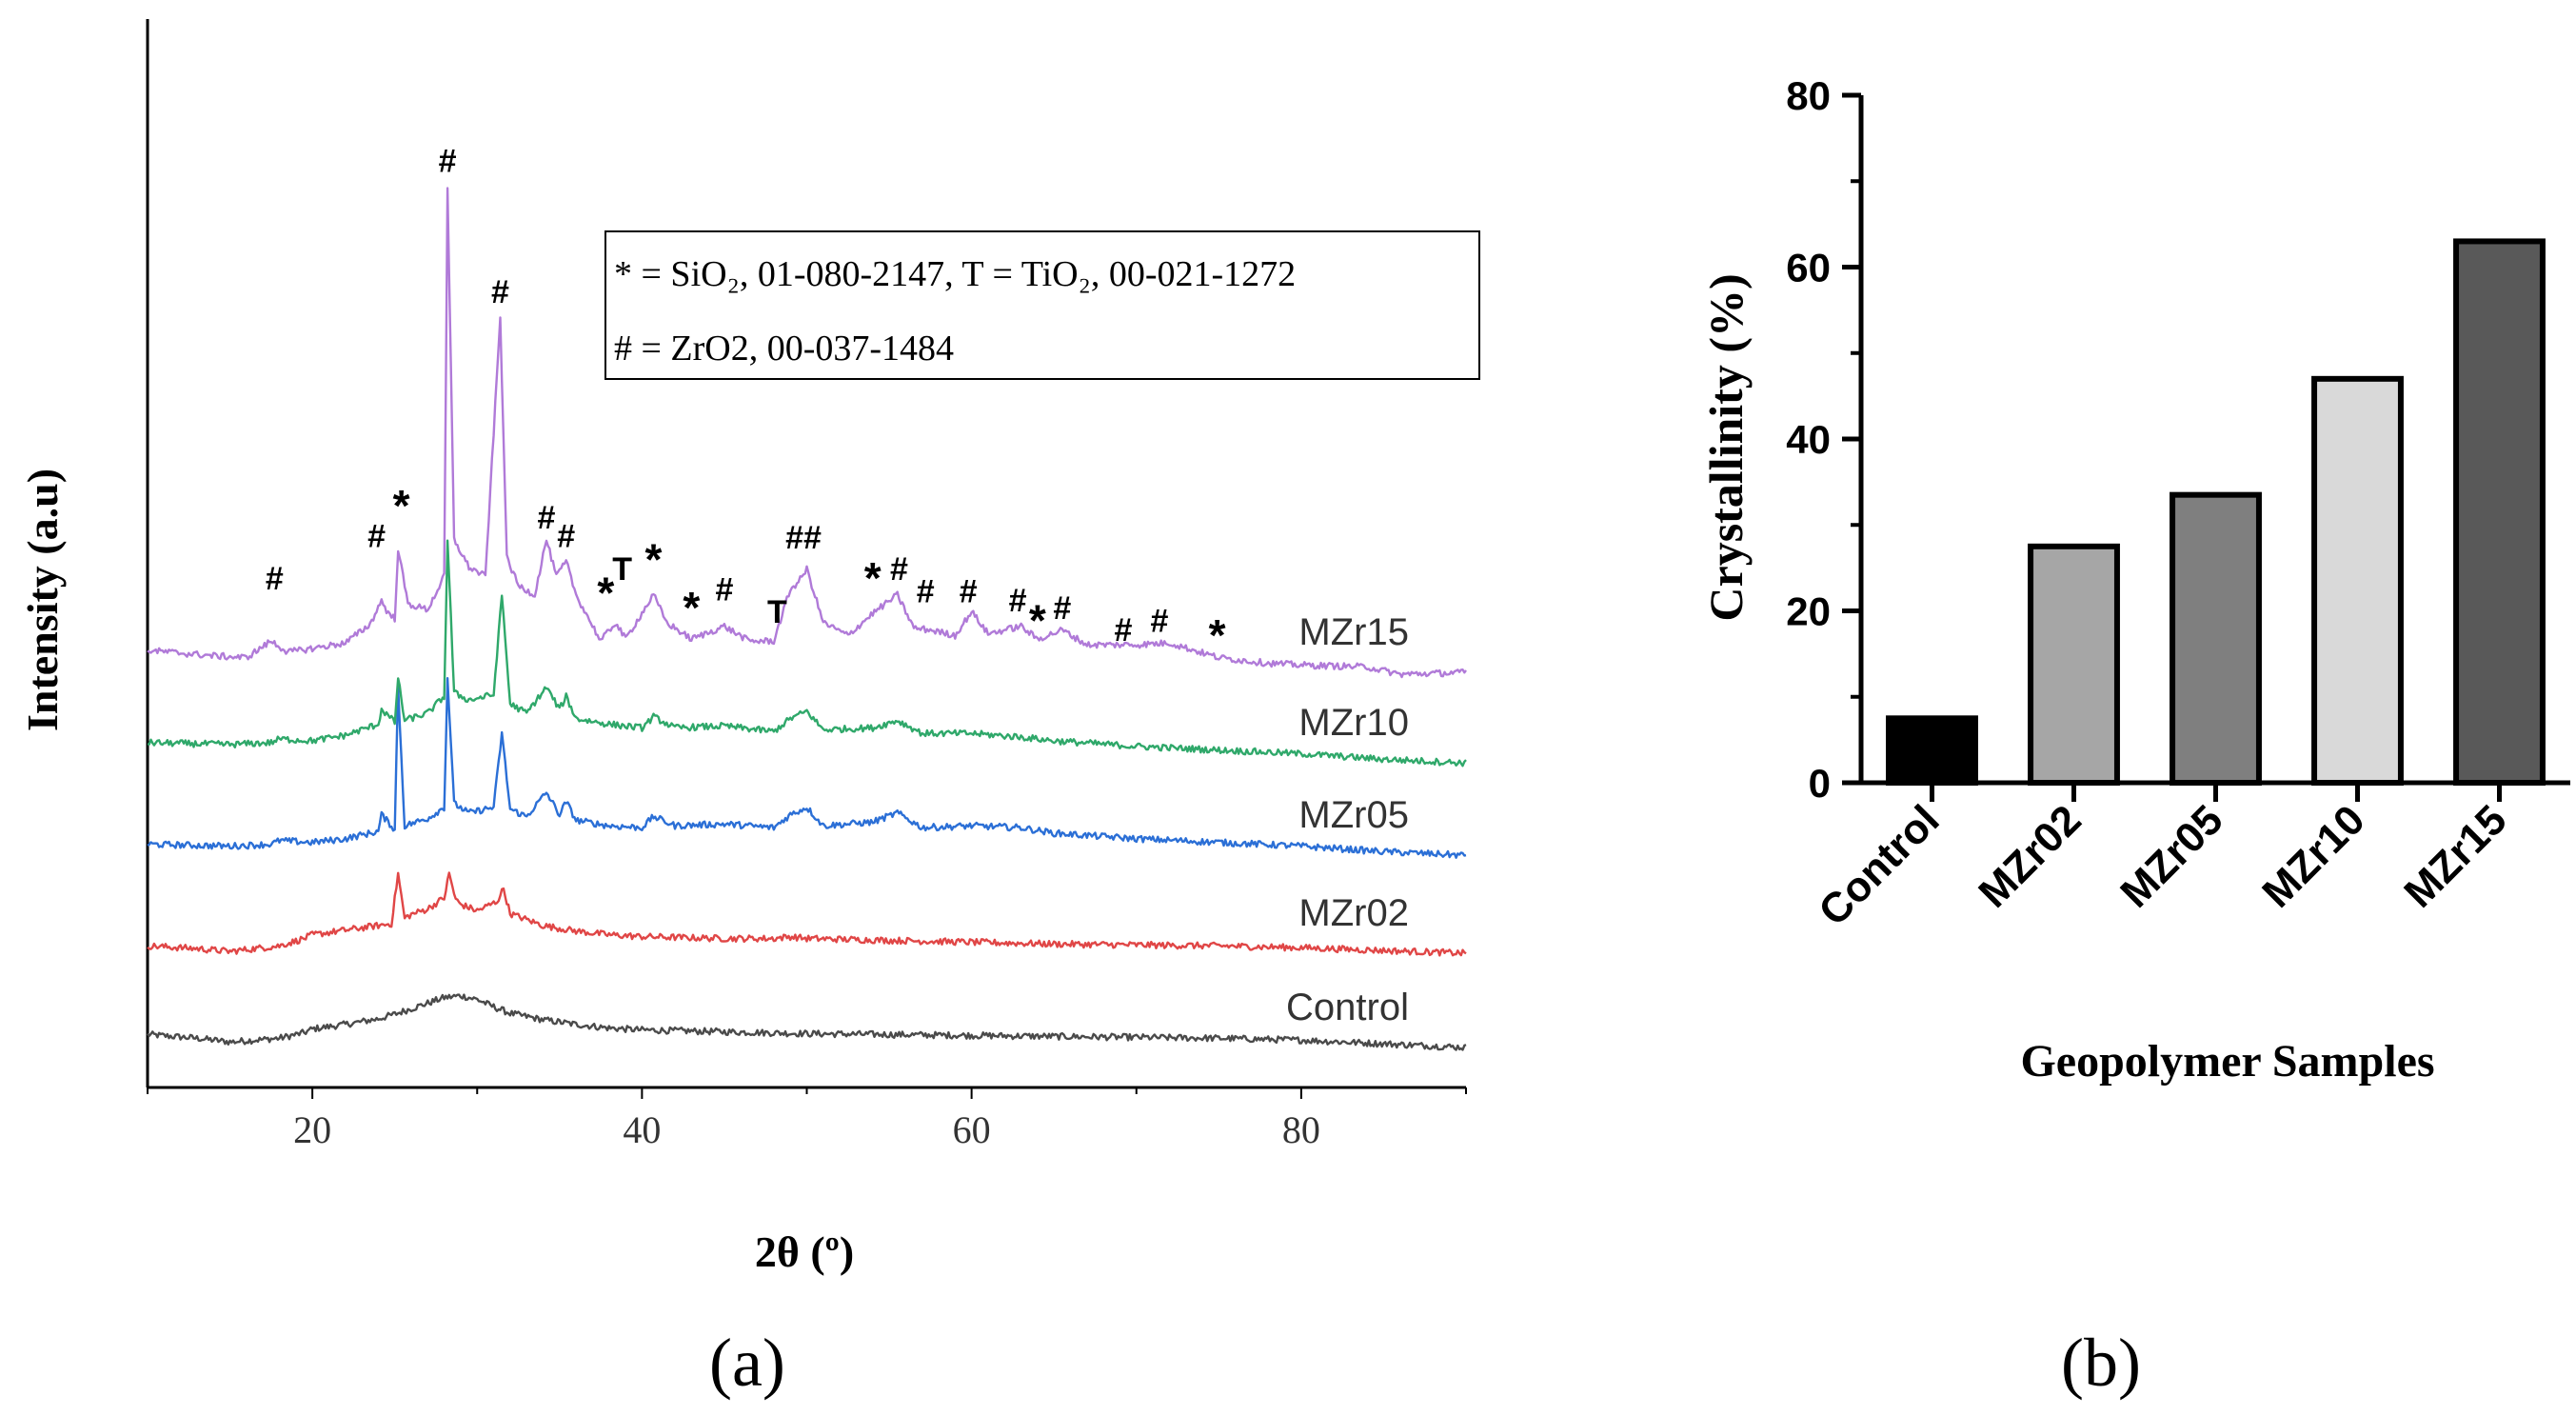 The image size is (2576, 1416). Describe the element at coordinates (1809, 96) in the screenshot. I see `bar-y-tick-label: 80` at that location.